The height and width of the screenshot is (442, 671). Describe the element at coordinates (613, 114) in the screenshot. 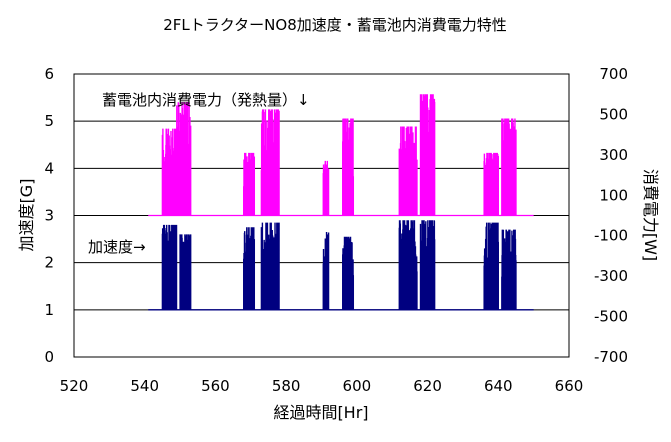

I see `y2-tick-label-6: 500` at that location.